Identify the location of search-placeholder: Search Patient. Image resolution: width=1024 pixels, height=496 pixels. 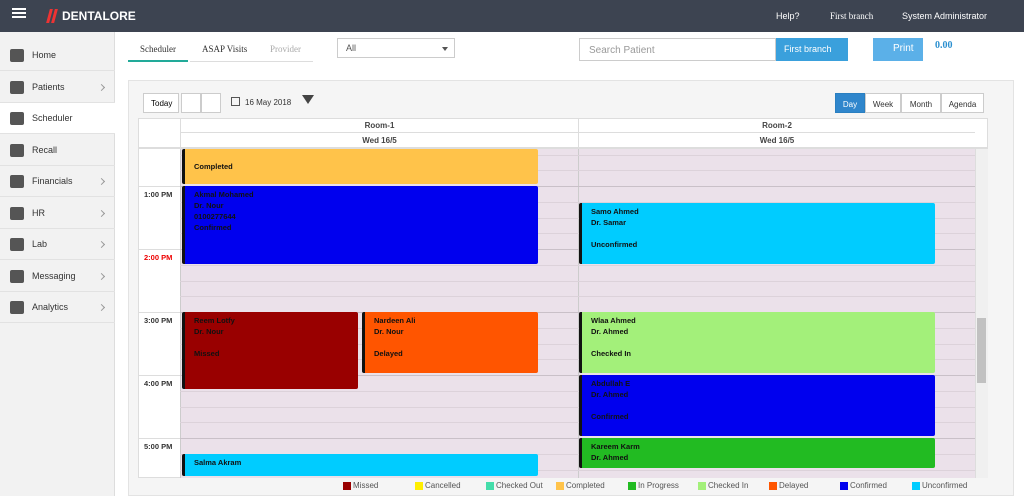
(622, 50).